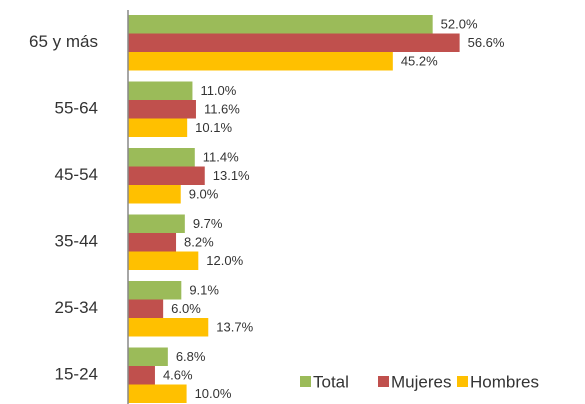 The width and height of the screenshot is (585, 404). Describe the element at coordinates (222, 109) in the screenshot. I see `value-label: 11.6%` at that location.